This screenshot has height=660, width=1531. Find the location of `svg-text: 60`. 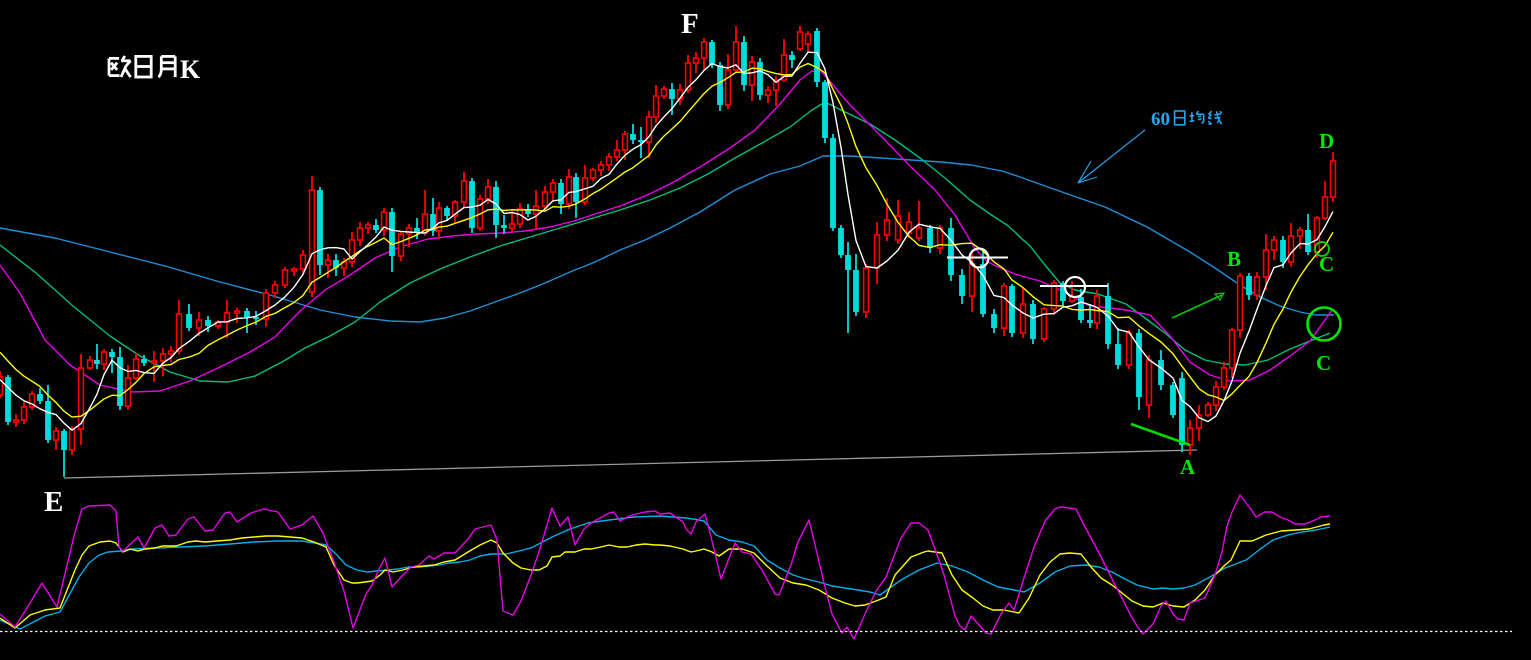

svg-text: 60 is located at coordinates (1160, 119).